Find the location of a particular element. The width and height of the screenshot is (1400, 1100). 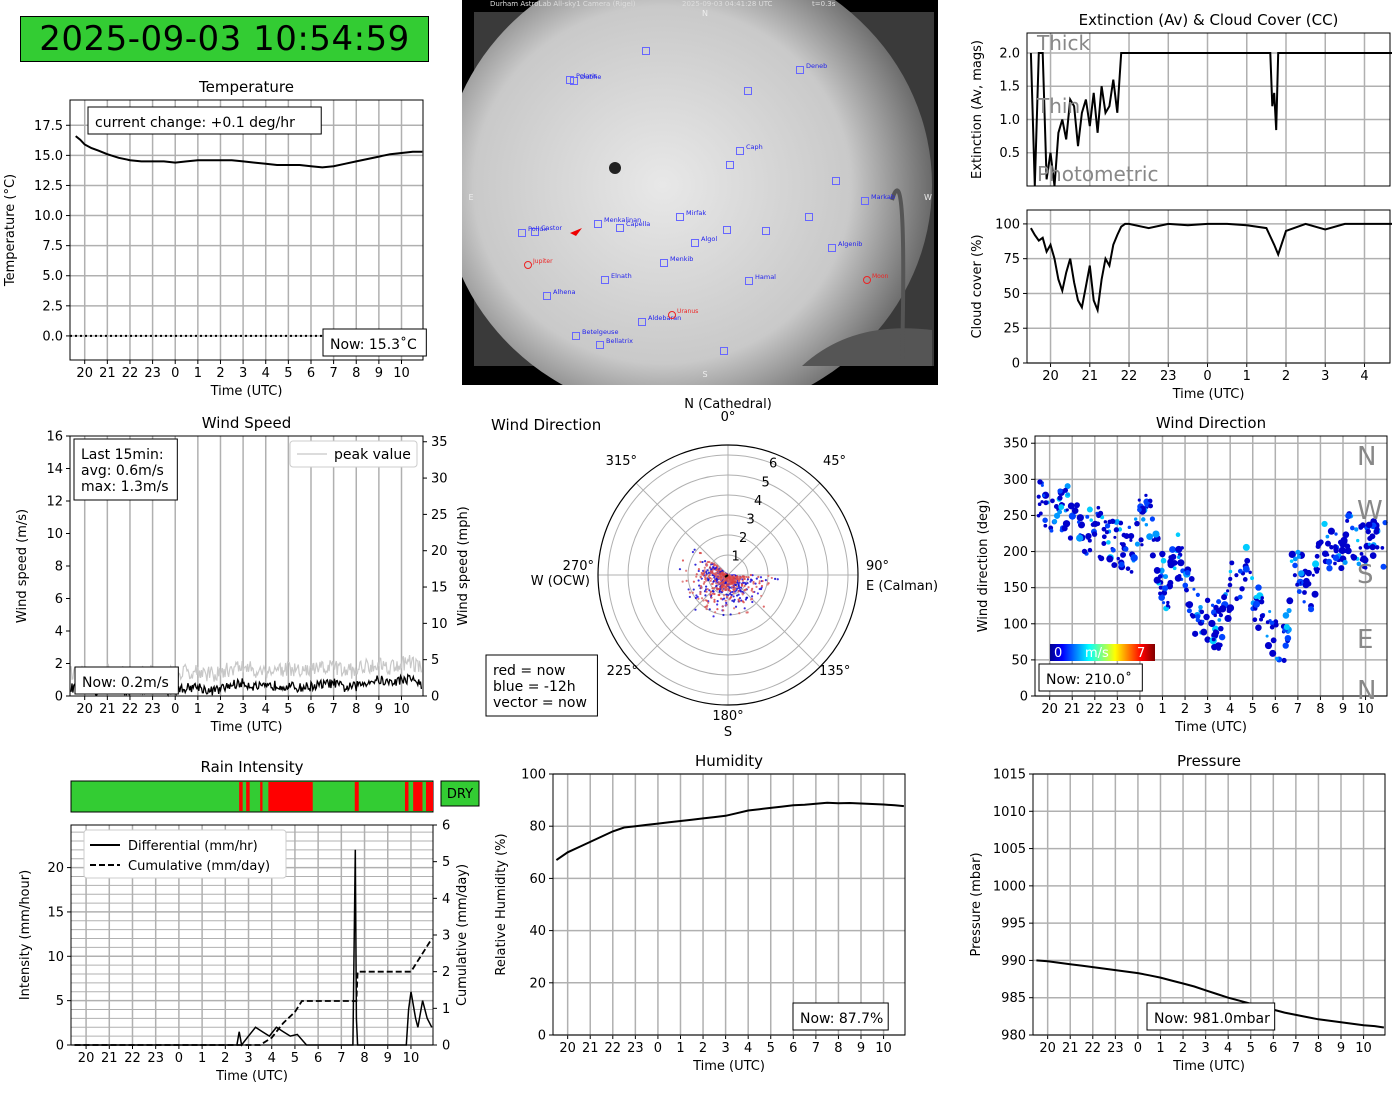

radial-tick-label: 4 is located at coordinates (758, 501).